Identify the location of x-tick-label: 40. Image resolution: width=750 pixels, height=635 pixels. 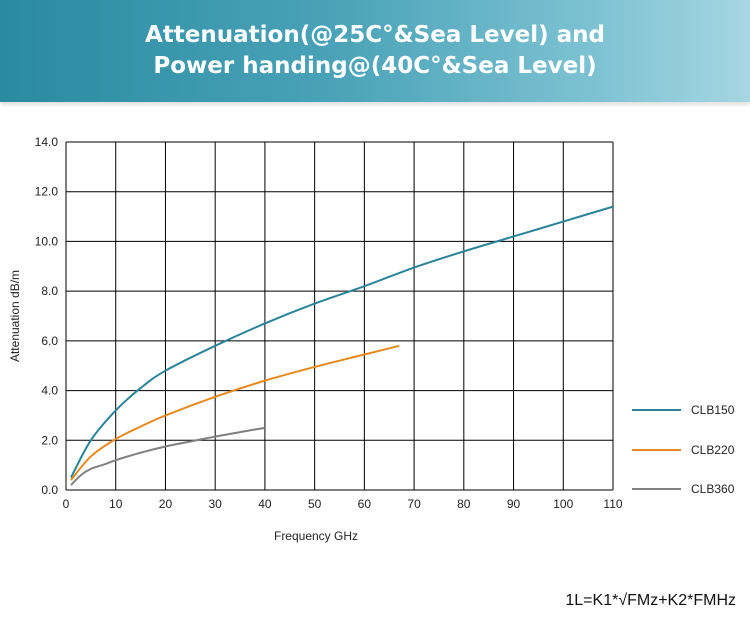
(265, 504).